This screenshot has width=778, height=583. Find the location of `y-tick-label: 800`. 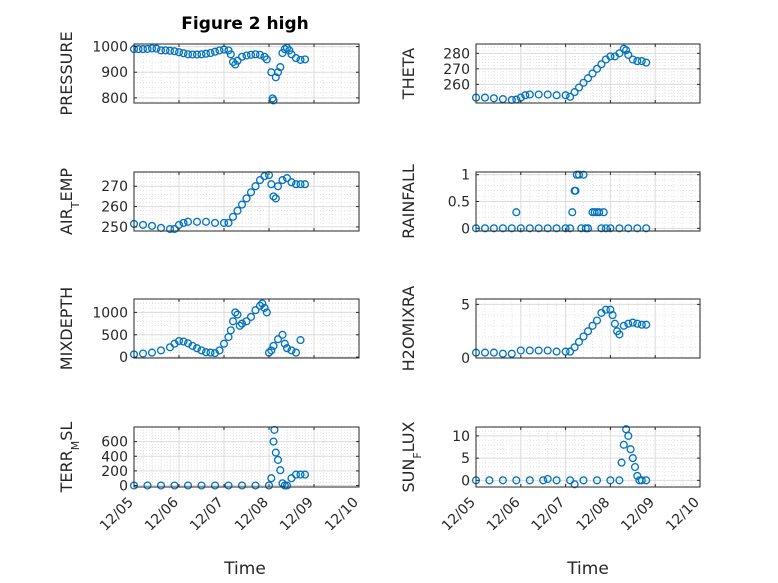

y-tick-label: 800 is located at coordinates (114, 99).